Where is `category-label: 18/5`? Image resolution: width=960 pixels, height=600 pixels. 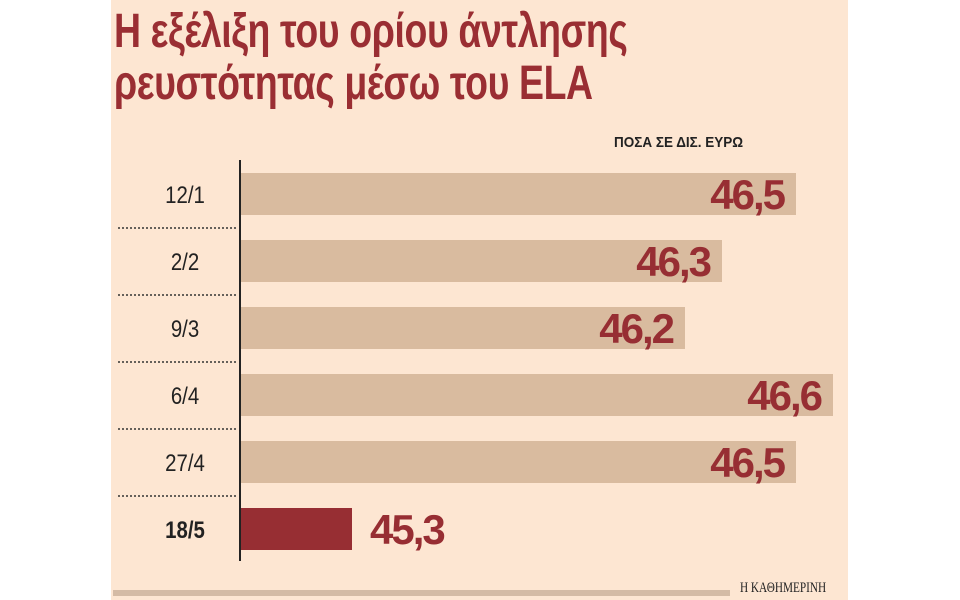 category-label: 18/5 is located at coordinates (185, 529).